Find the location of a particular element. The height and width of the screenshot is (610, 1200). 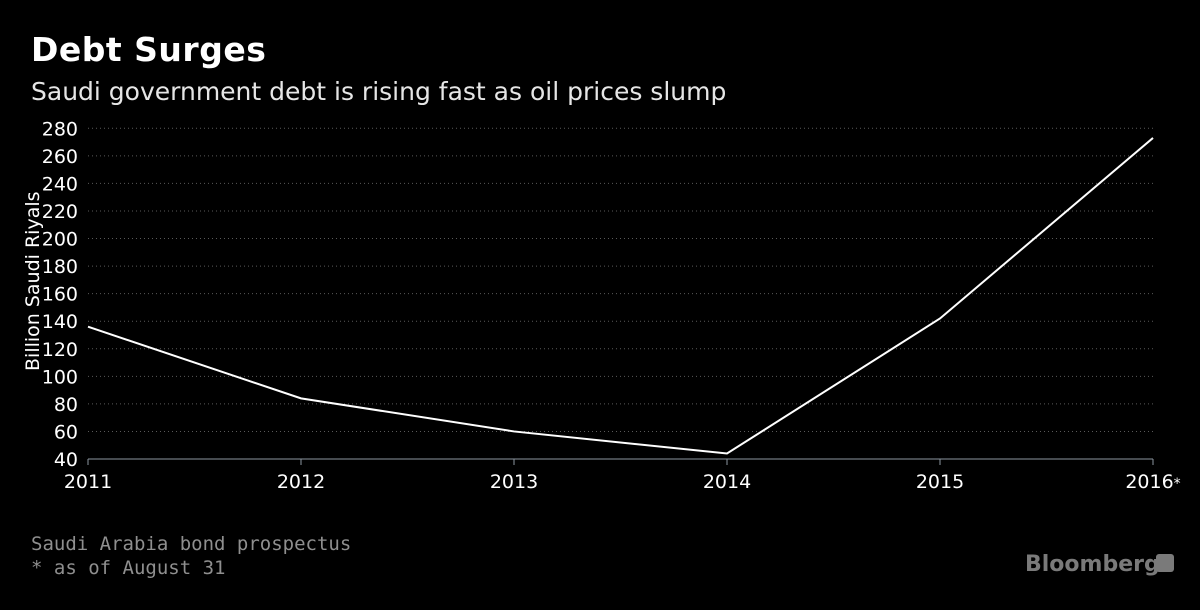

bloomberg-chart-icon is located at coordinates (1165, 563).